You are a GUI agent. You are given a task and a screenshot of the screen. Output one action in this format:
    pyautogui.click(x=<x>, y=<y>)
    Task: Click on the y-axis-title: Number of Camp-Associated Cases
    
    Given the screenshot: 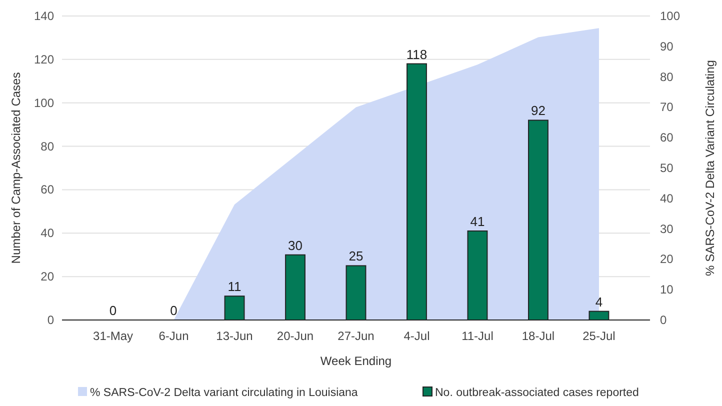 What is the action you would take?
    pyautogui.click(x=16, y=168)
    